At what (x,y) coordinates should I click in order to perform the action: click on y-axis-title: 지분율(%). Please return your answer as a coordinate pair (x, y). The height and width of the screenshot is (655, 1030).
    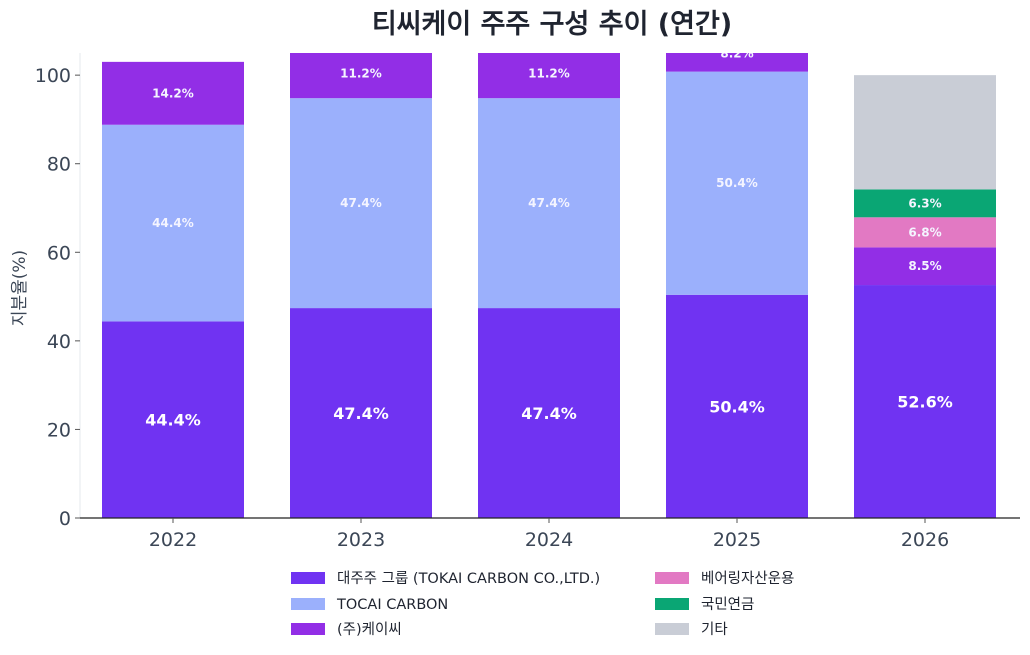
    Looking at the image, I should click on (20, 288).